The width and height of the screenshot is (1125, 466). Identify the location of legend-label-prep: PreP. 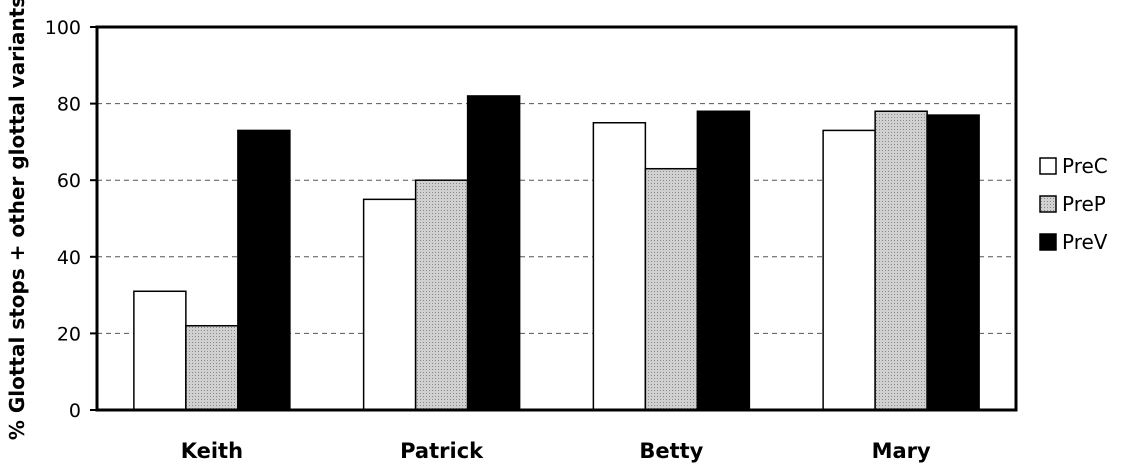
(1084, 204).